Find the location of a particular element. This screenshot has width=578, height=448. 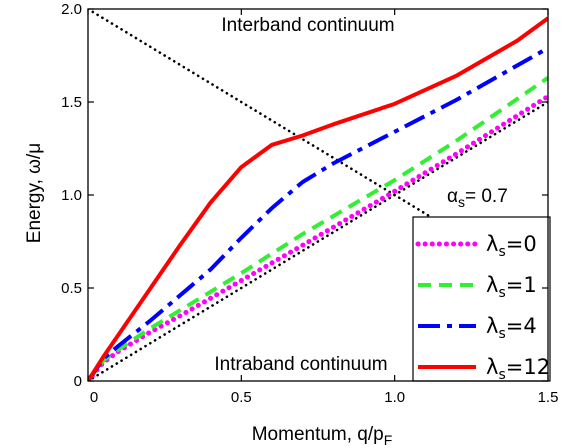

interband-label: Interband continuum is located at coordinates (307, 25).